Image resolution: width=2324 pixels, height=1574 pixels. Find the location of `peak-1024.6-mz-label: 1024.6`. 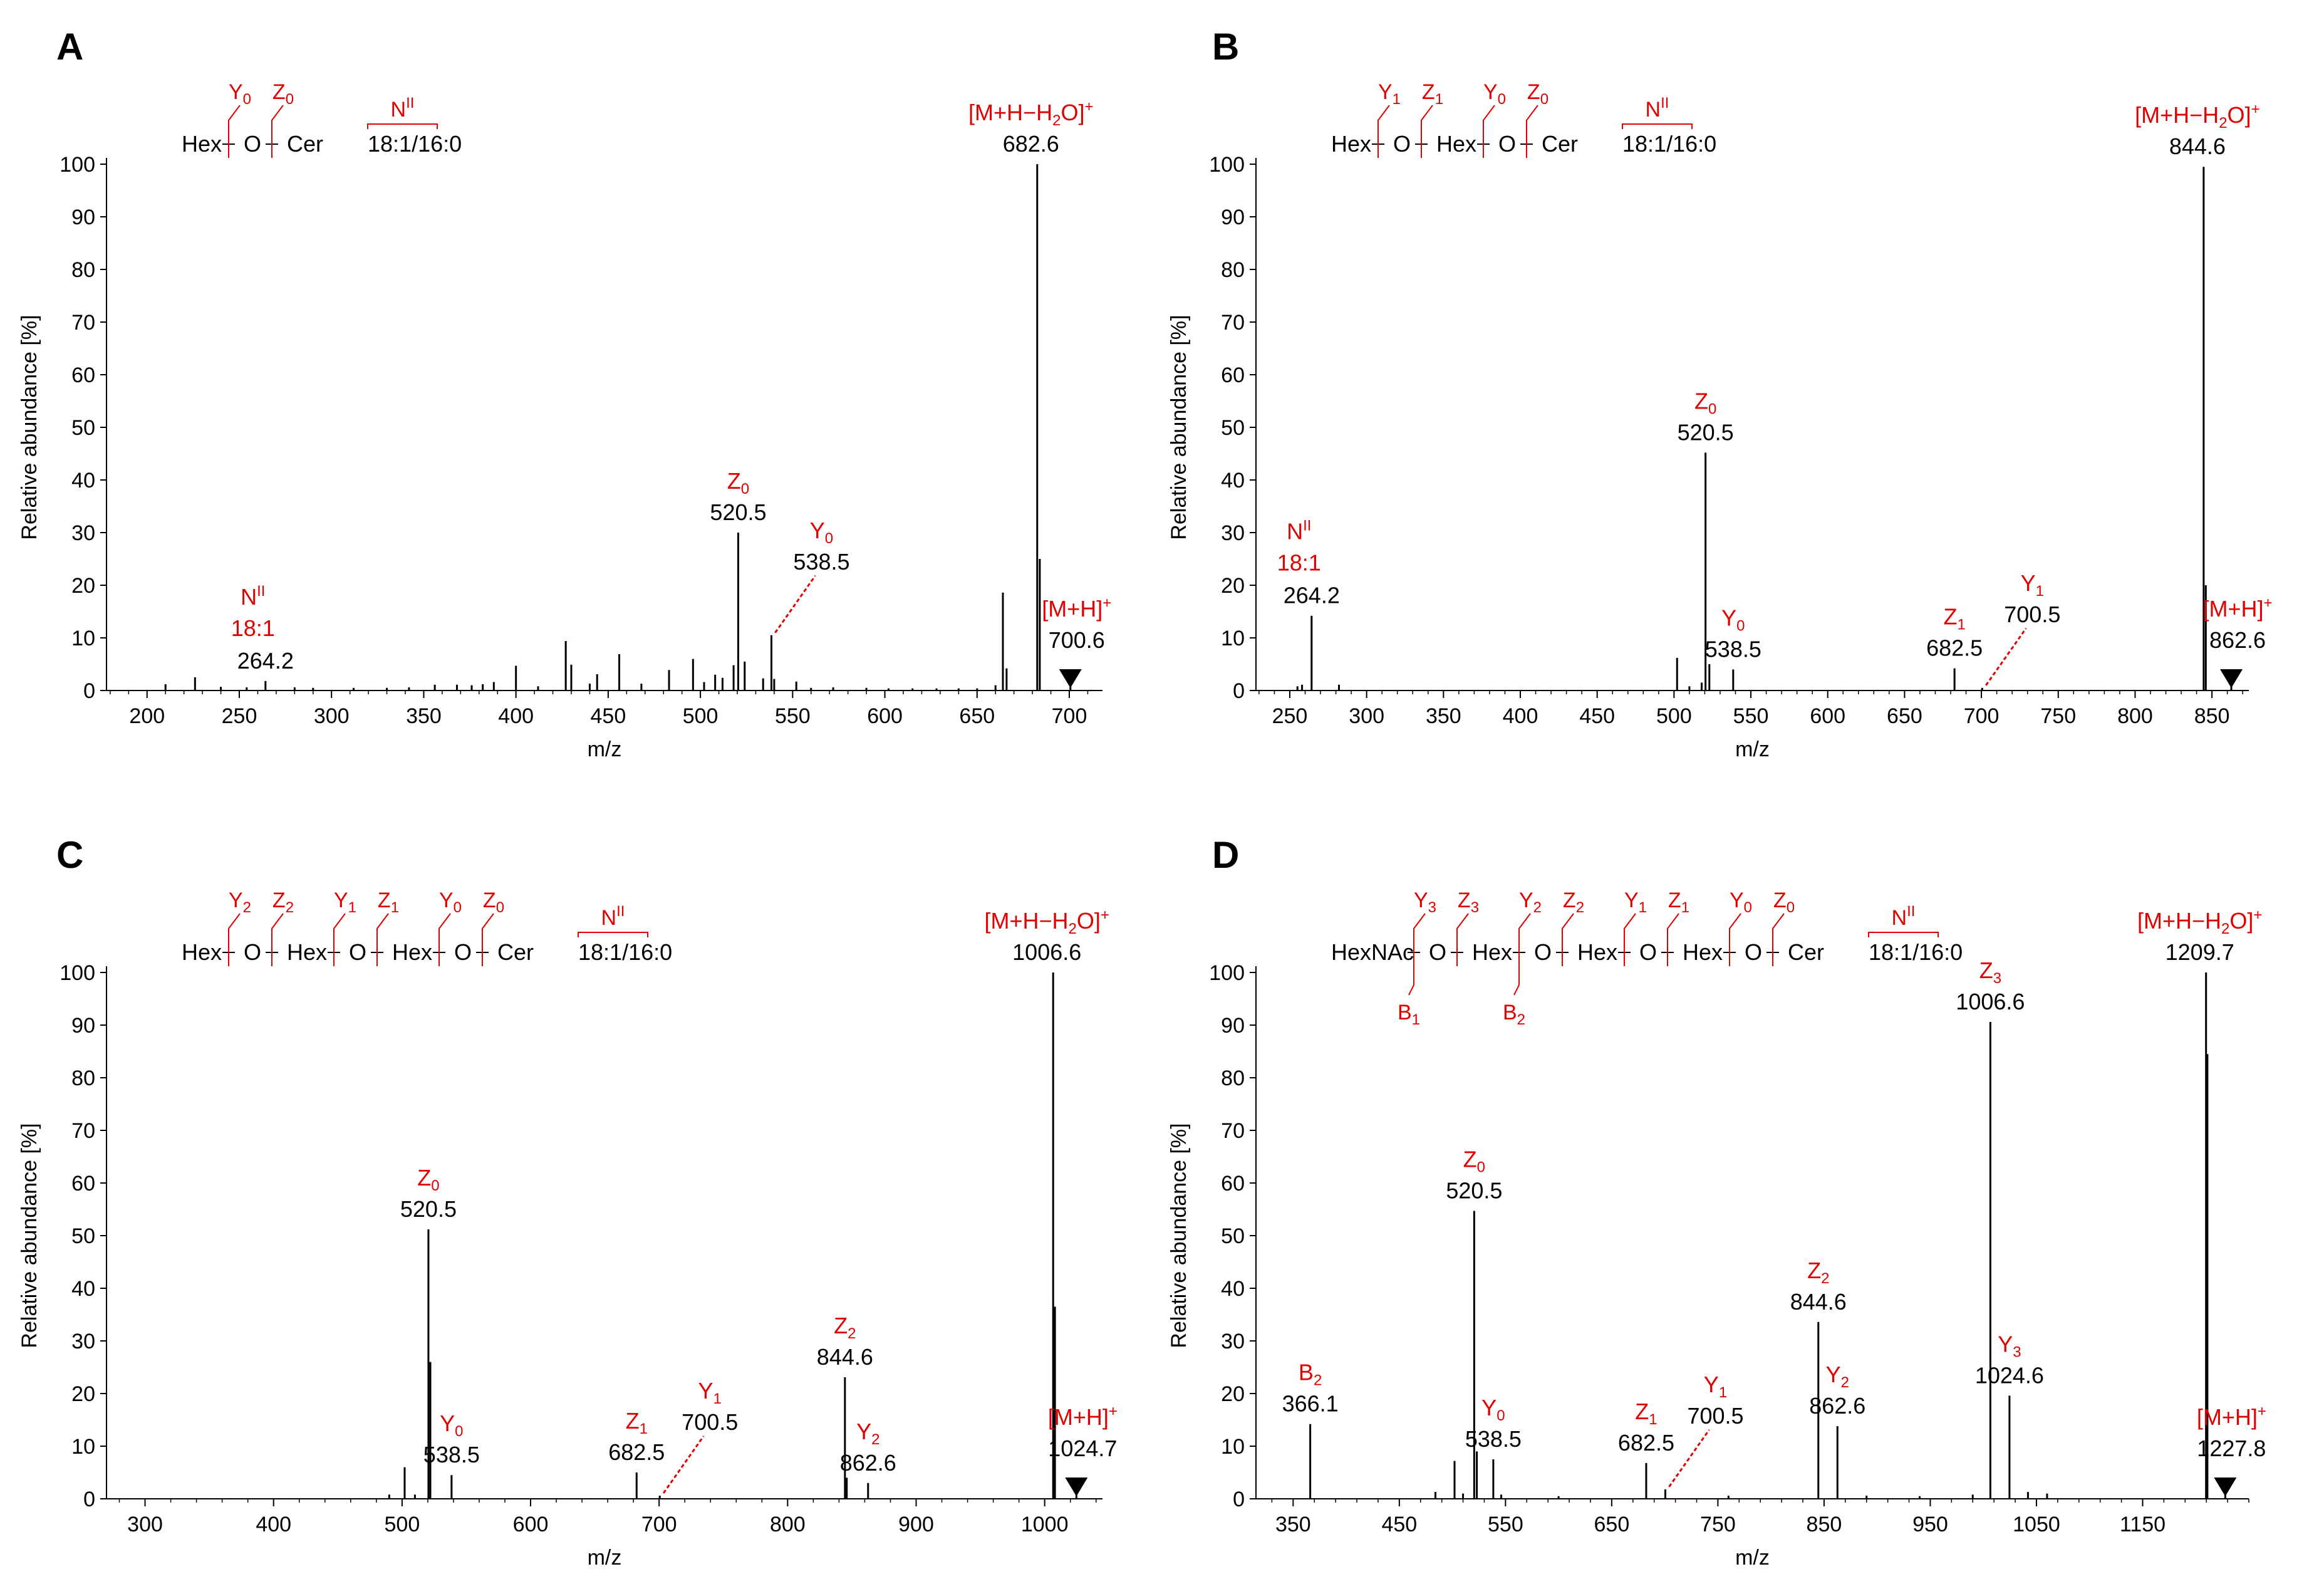

peak-1024.6-mz-label: 1024.6 is located at coordinates (2009, 1375).